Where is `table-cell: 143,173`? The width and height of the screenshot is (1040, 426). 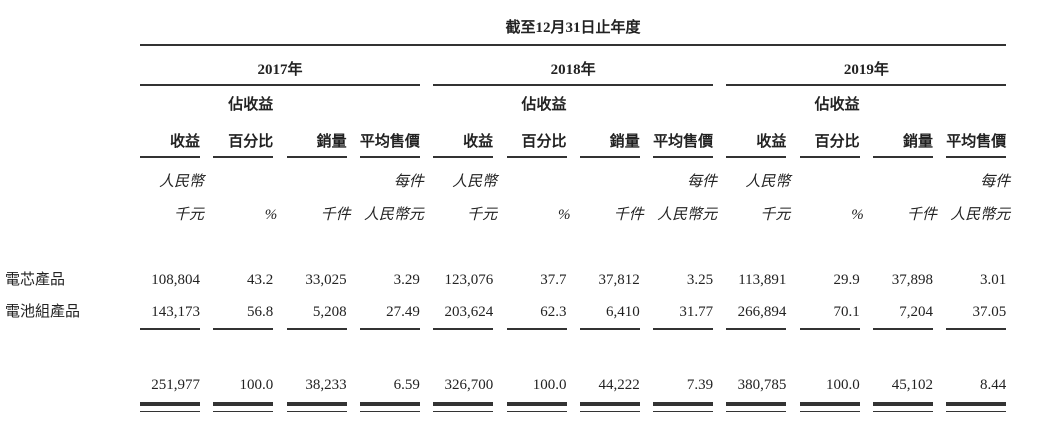 table-cell: 143,173 is located at coordinates (175, 312).